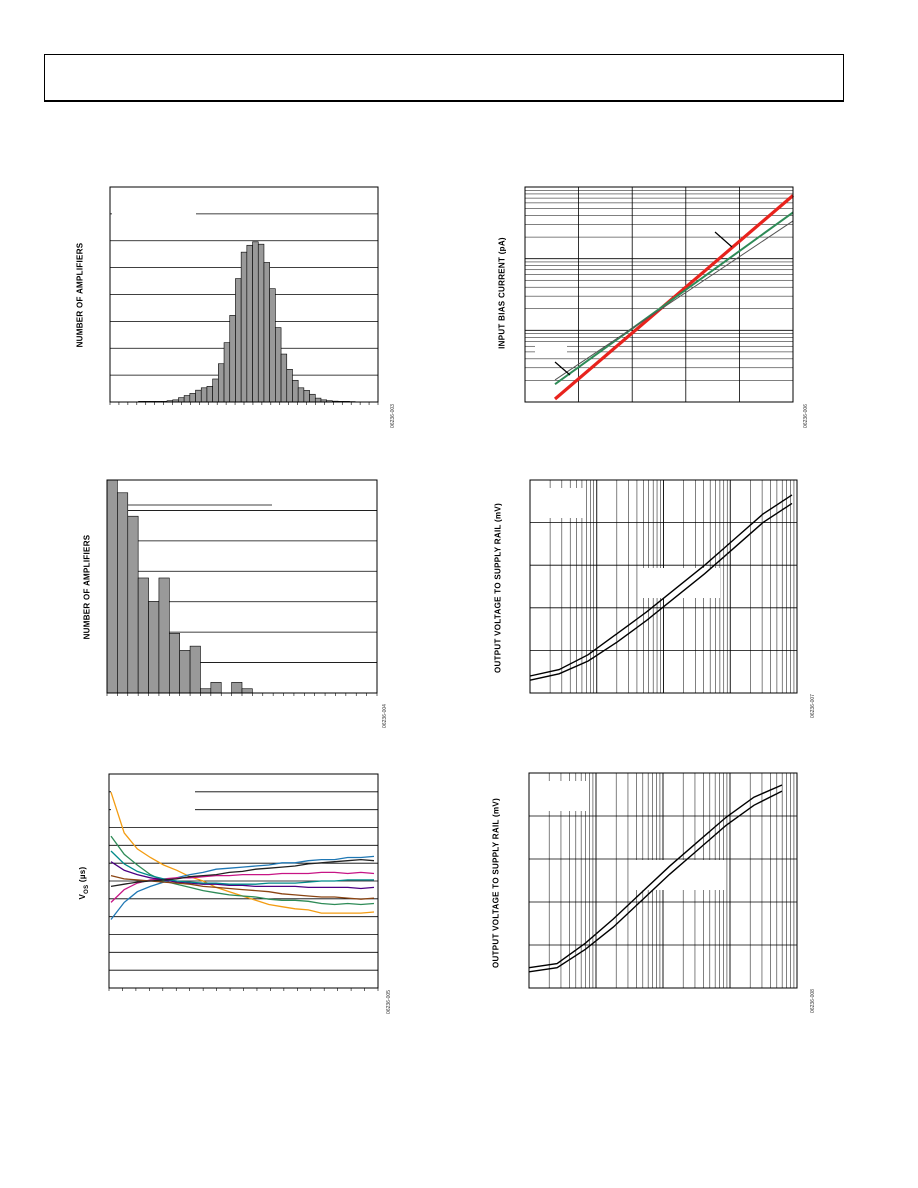 The height and width of the screenshot is (1188, 918). Describe the element at coordinates (444, 78) in the screenshot. I see `page-header-frame` at that location.